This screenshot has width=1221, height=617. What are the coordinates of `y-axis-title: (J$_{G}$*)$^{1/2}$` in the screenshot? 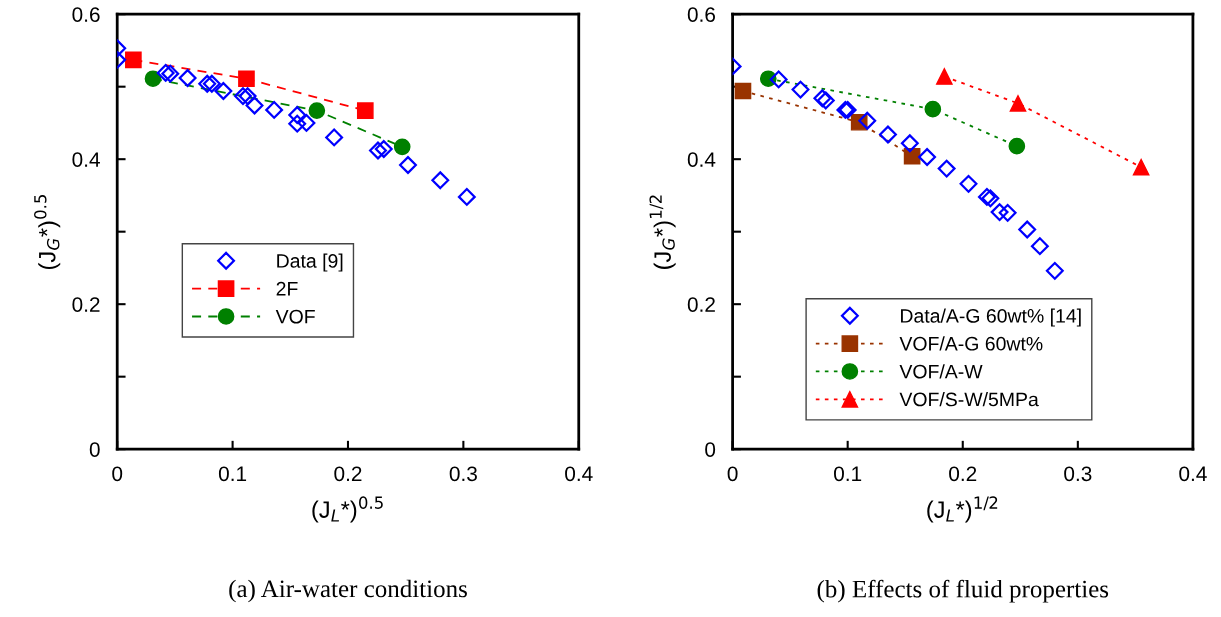 It's located at (662, 232).